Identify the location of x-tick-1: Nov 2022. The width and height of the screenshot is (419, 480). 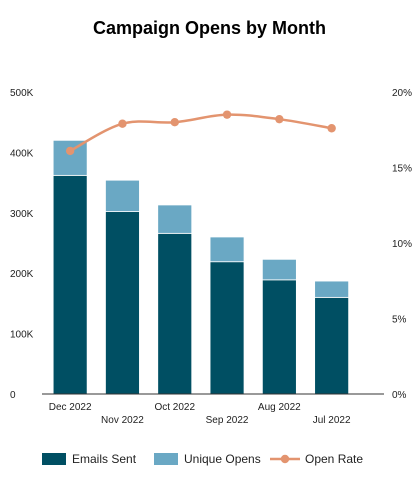
(122, 420).